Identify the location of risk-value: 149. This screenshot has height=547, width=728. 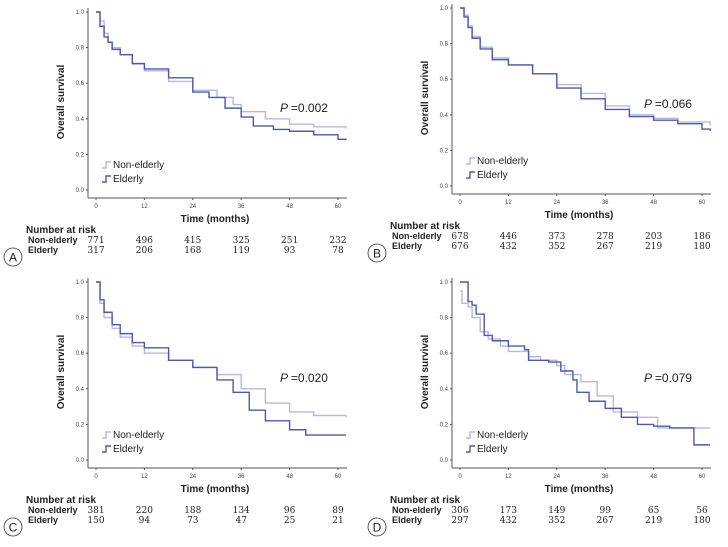
(556, 511).